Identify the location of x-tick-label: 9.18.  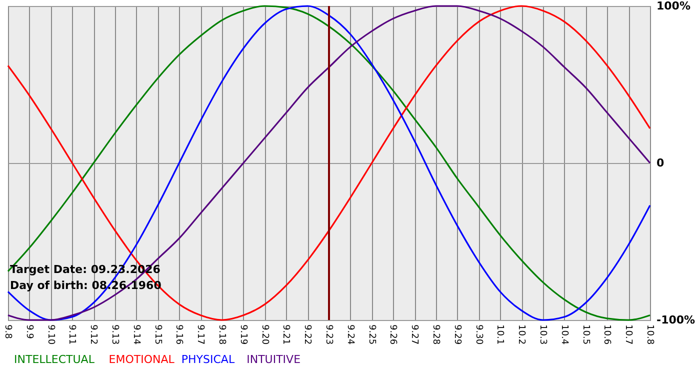
(221, 334).